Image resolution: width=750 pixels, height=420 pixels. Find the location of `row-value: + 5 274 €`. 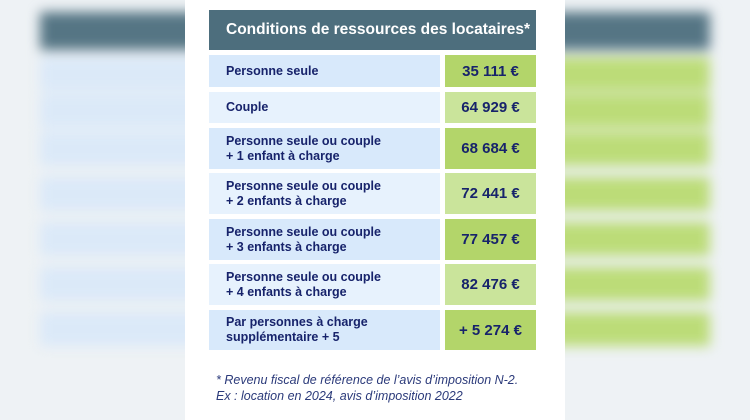

row-value: + 5 274 € is located at coordinates (490, 330).